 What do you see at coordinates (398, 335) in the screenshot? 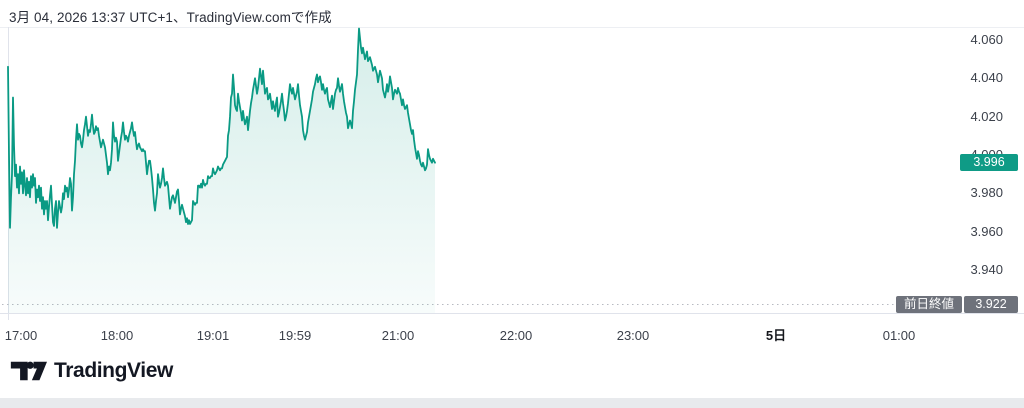
I see `time-axis-label: 21:00` at bounding box center [398, 335].